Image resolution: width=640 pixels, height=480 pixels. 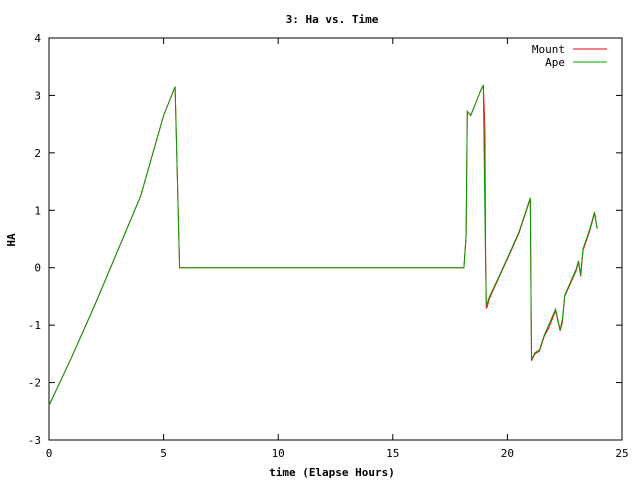 I want to click on y-axis-label: HA, so click(x=11, y=240).